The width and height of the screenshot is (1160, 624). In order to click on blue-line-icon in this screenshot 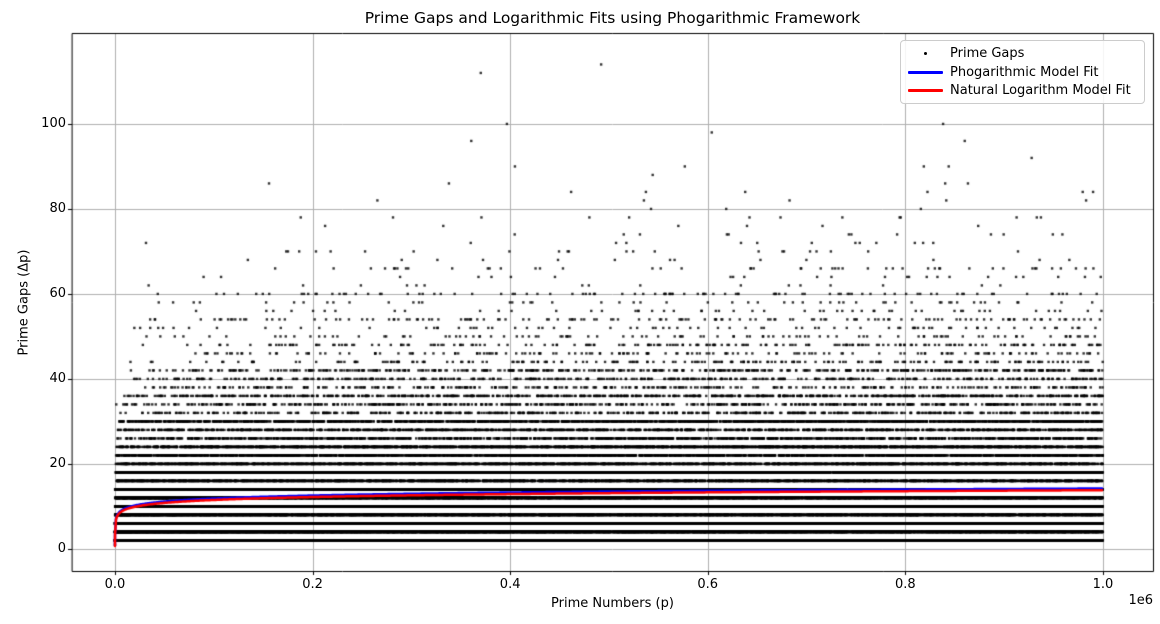, I will do `click(925, 72)`.